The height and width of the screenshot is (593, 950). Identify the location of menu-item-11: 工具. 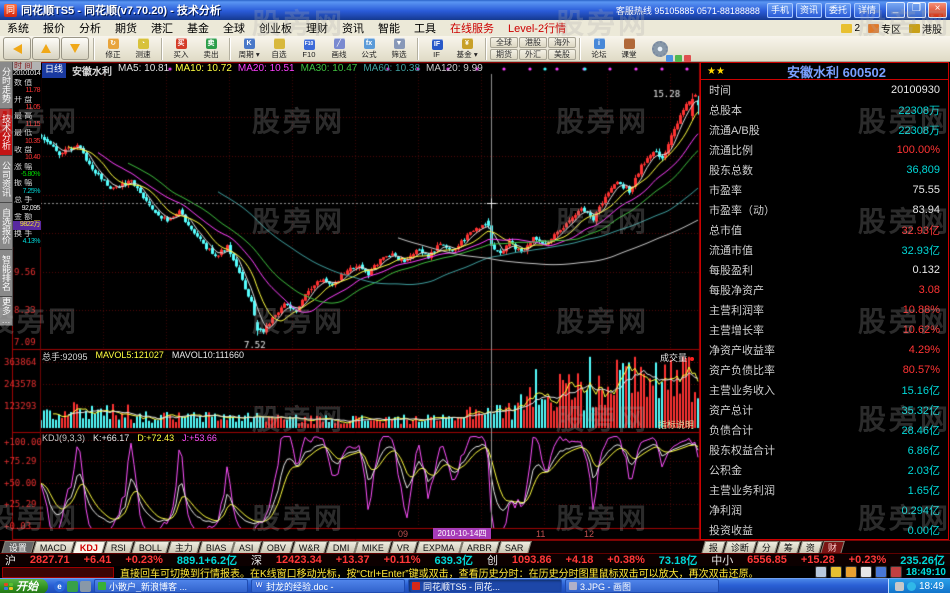
(425, 29).